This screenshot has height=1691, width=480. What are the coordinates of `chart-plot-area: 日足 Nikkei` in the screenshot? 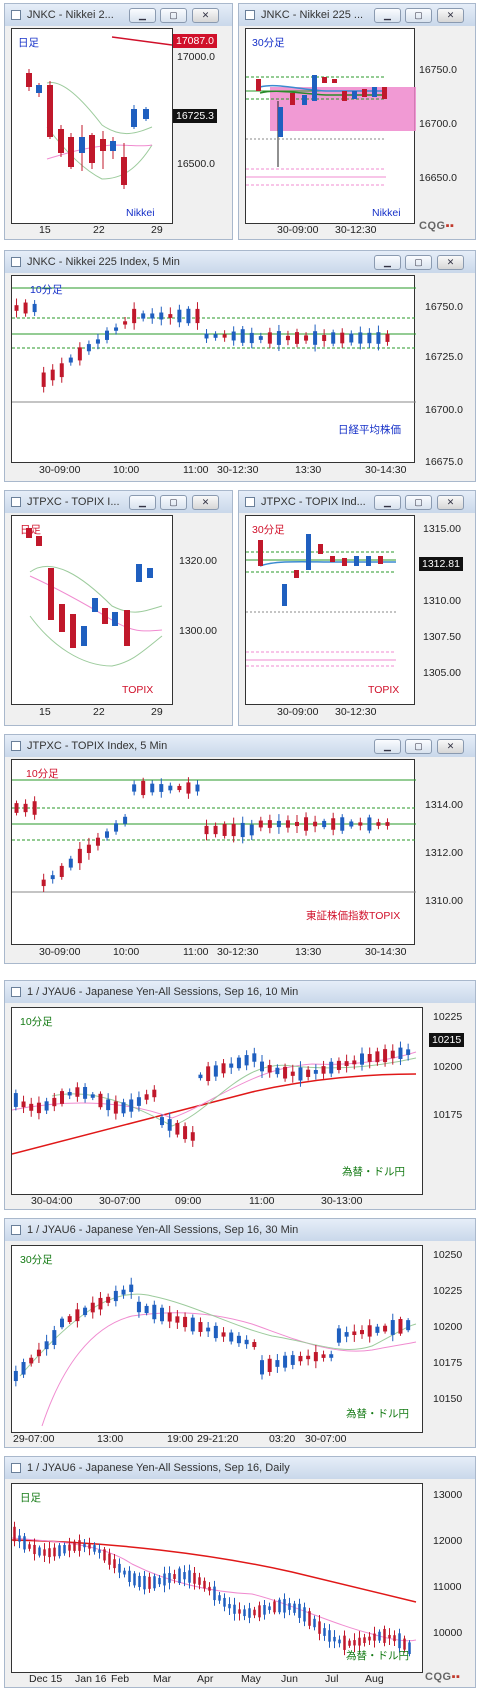 It's located at (92, 126).